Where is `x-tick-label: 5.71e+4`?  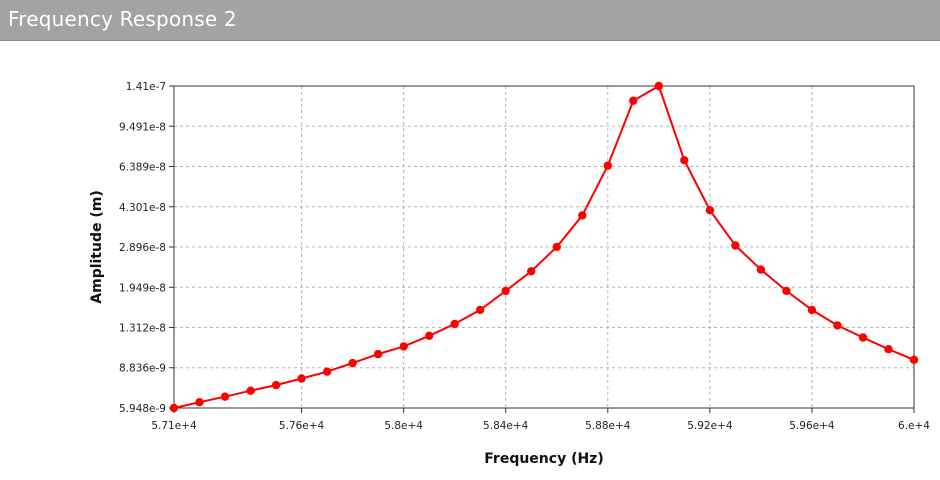
x-tick-label: 5.71e+4 is located at coordinates (174, 426).